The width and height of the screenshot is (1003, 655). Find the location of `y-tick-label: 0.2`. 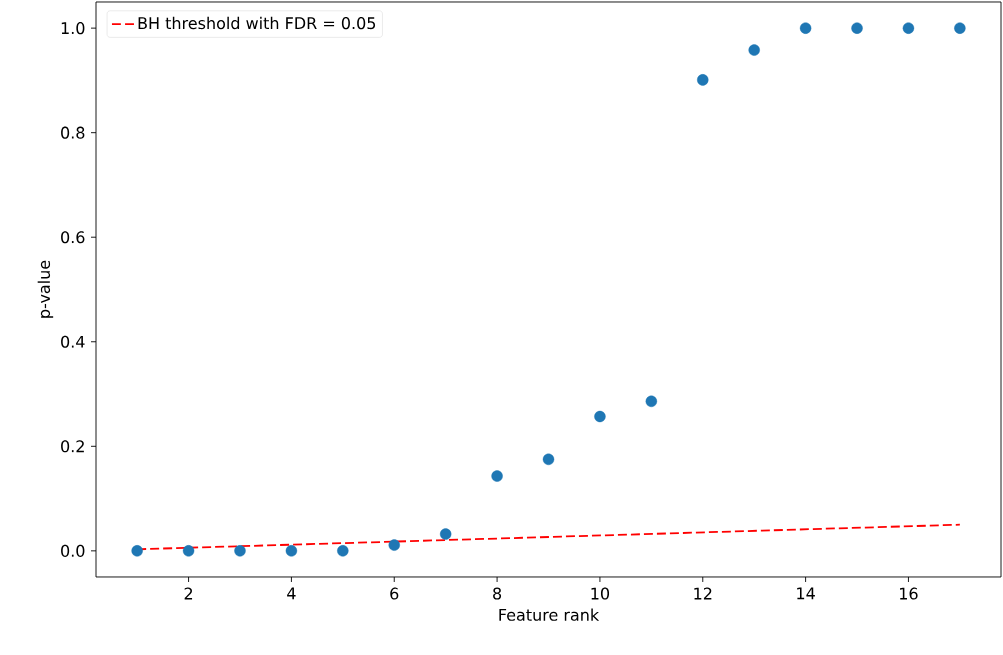

y-tick-label: 0.2 is located at coordinates (72, 446).